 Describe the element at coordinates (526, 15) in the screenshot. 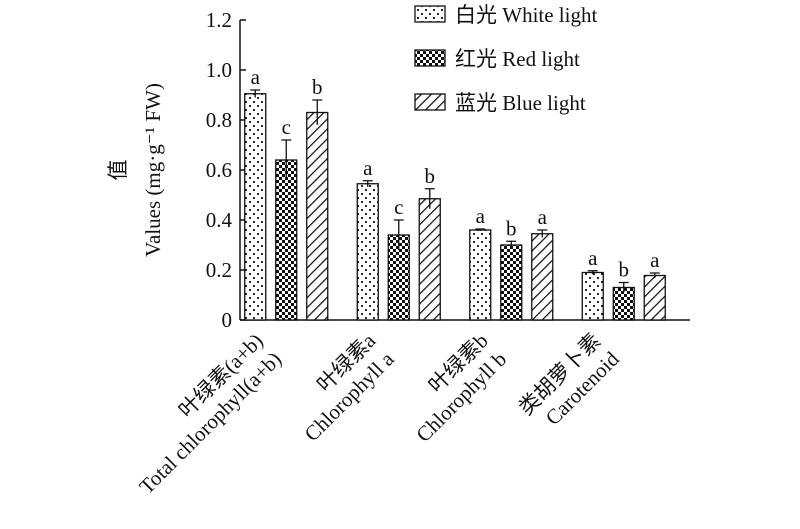

I see `legend-label: 白光 White light` at that location.